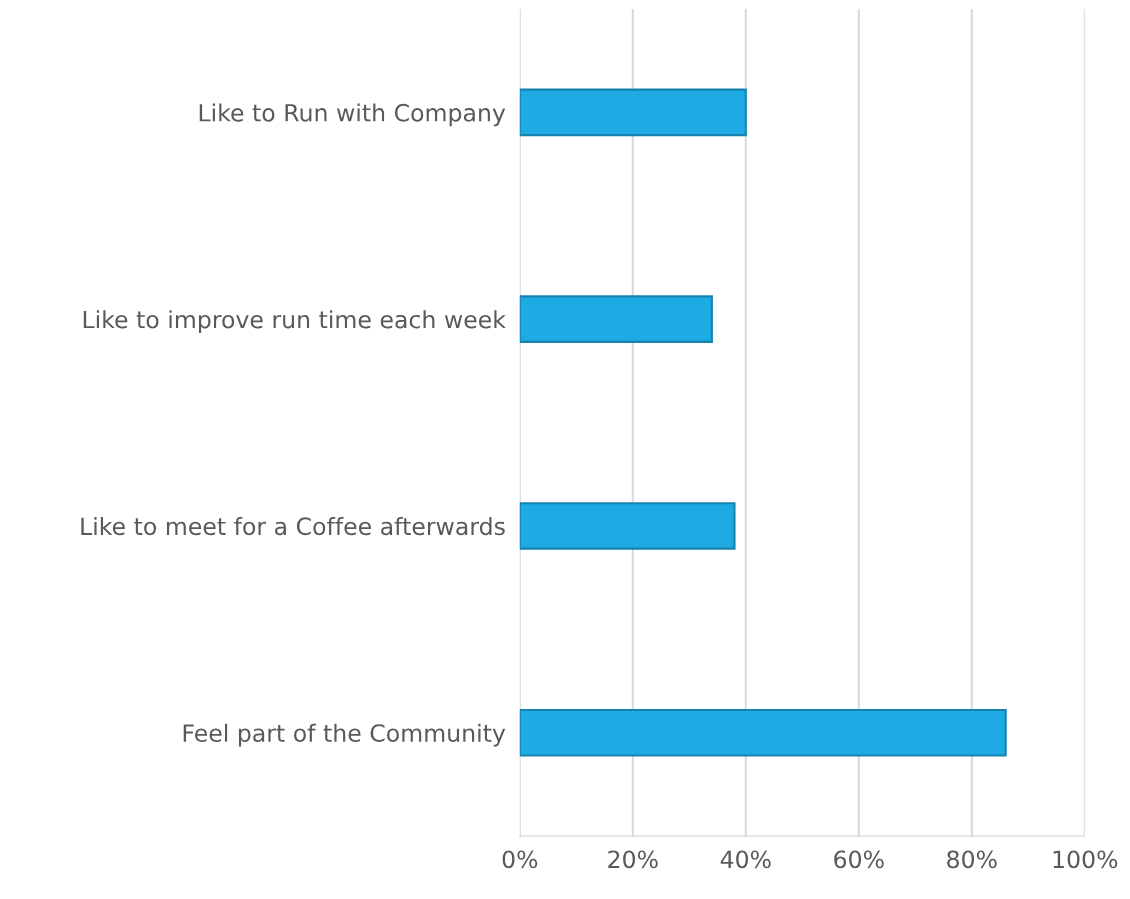 This screenshot has width=1130, height=899. Describe the element at coordinates (294, 322) in the screenshot. I see `y-tick-label: Like to improve run time each week` at that location.